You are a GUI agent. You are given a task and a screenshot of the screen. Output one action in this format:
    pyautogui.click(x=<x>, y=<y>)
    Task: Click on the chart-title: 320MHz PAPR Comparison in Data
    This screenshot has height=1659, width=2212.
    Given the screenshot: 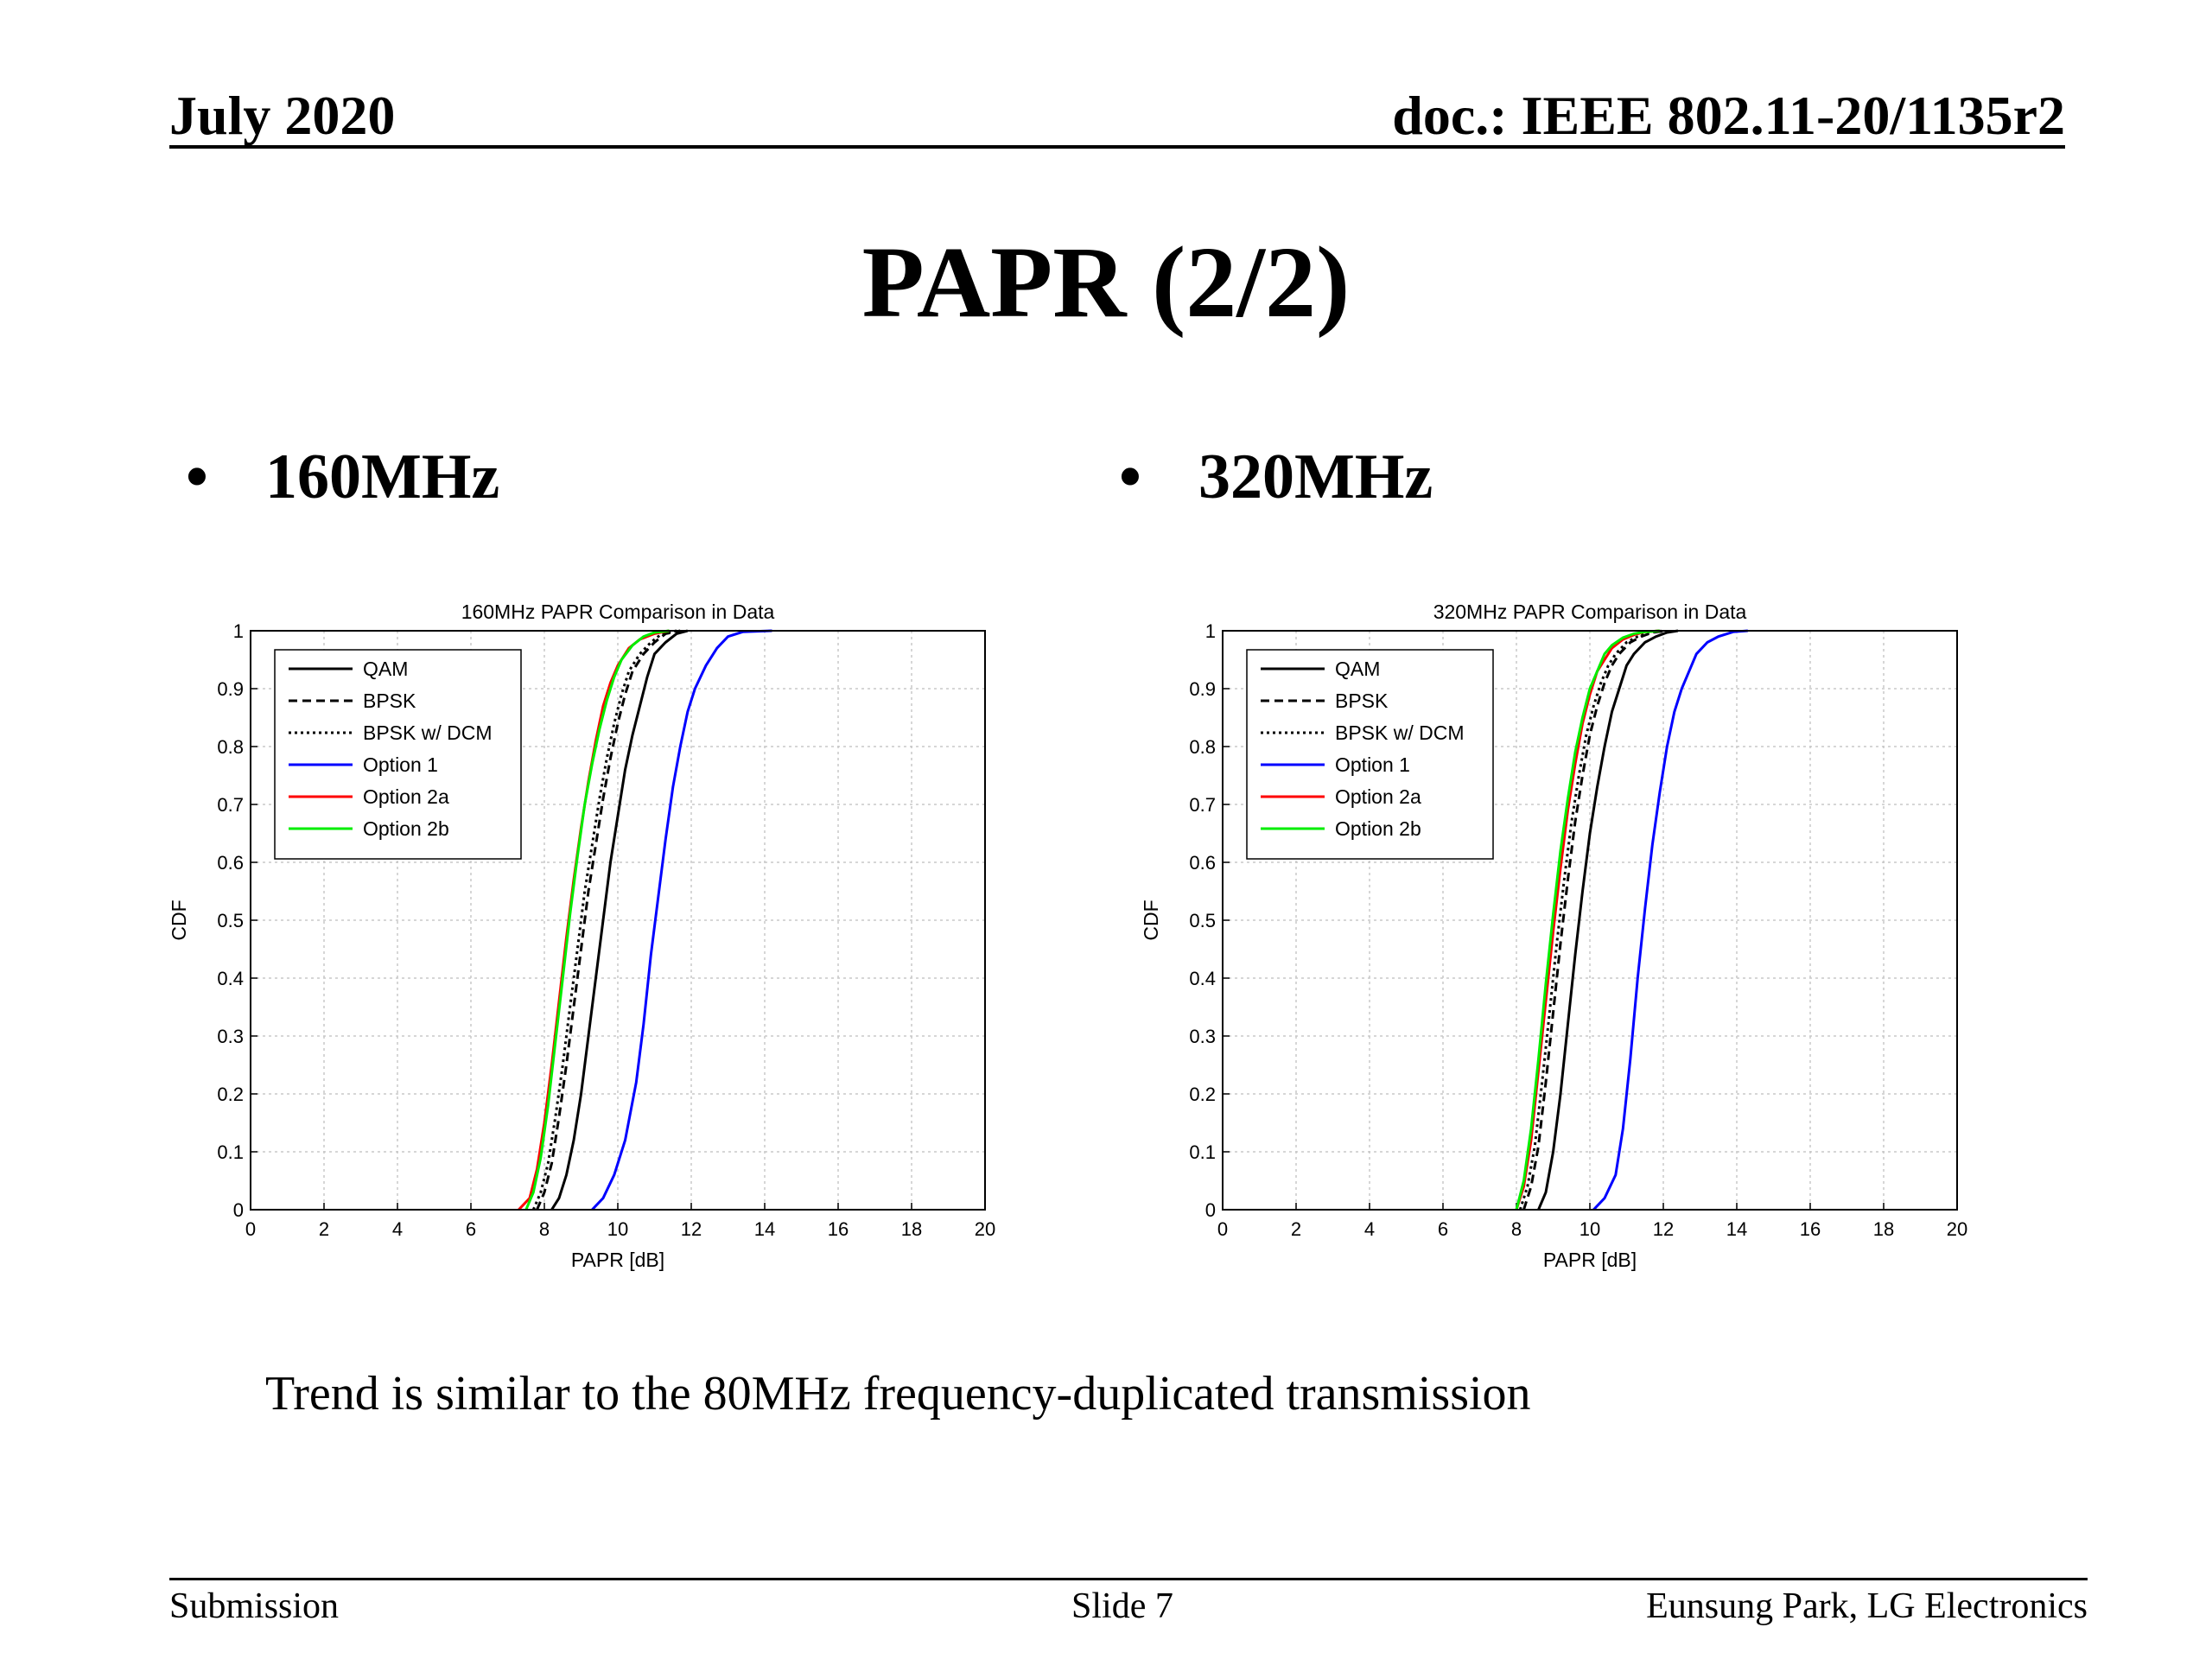 What is the action you would take?
    pyautogui.click(x=1590, y=612)
    